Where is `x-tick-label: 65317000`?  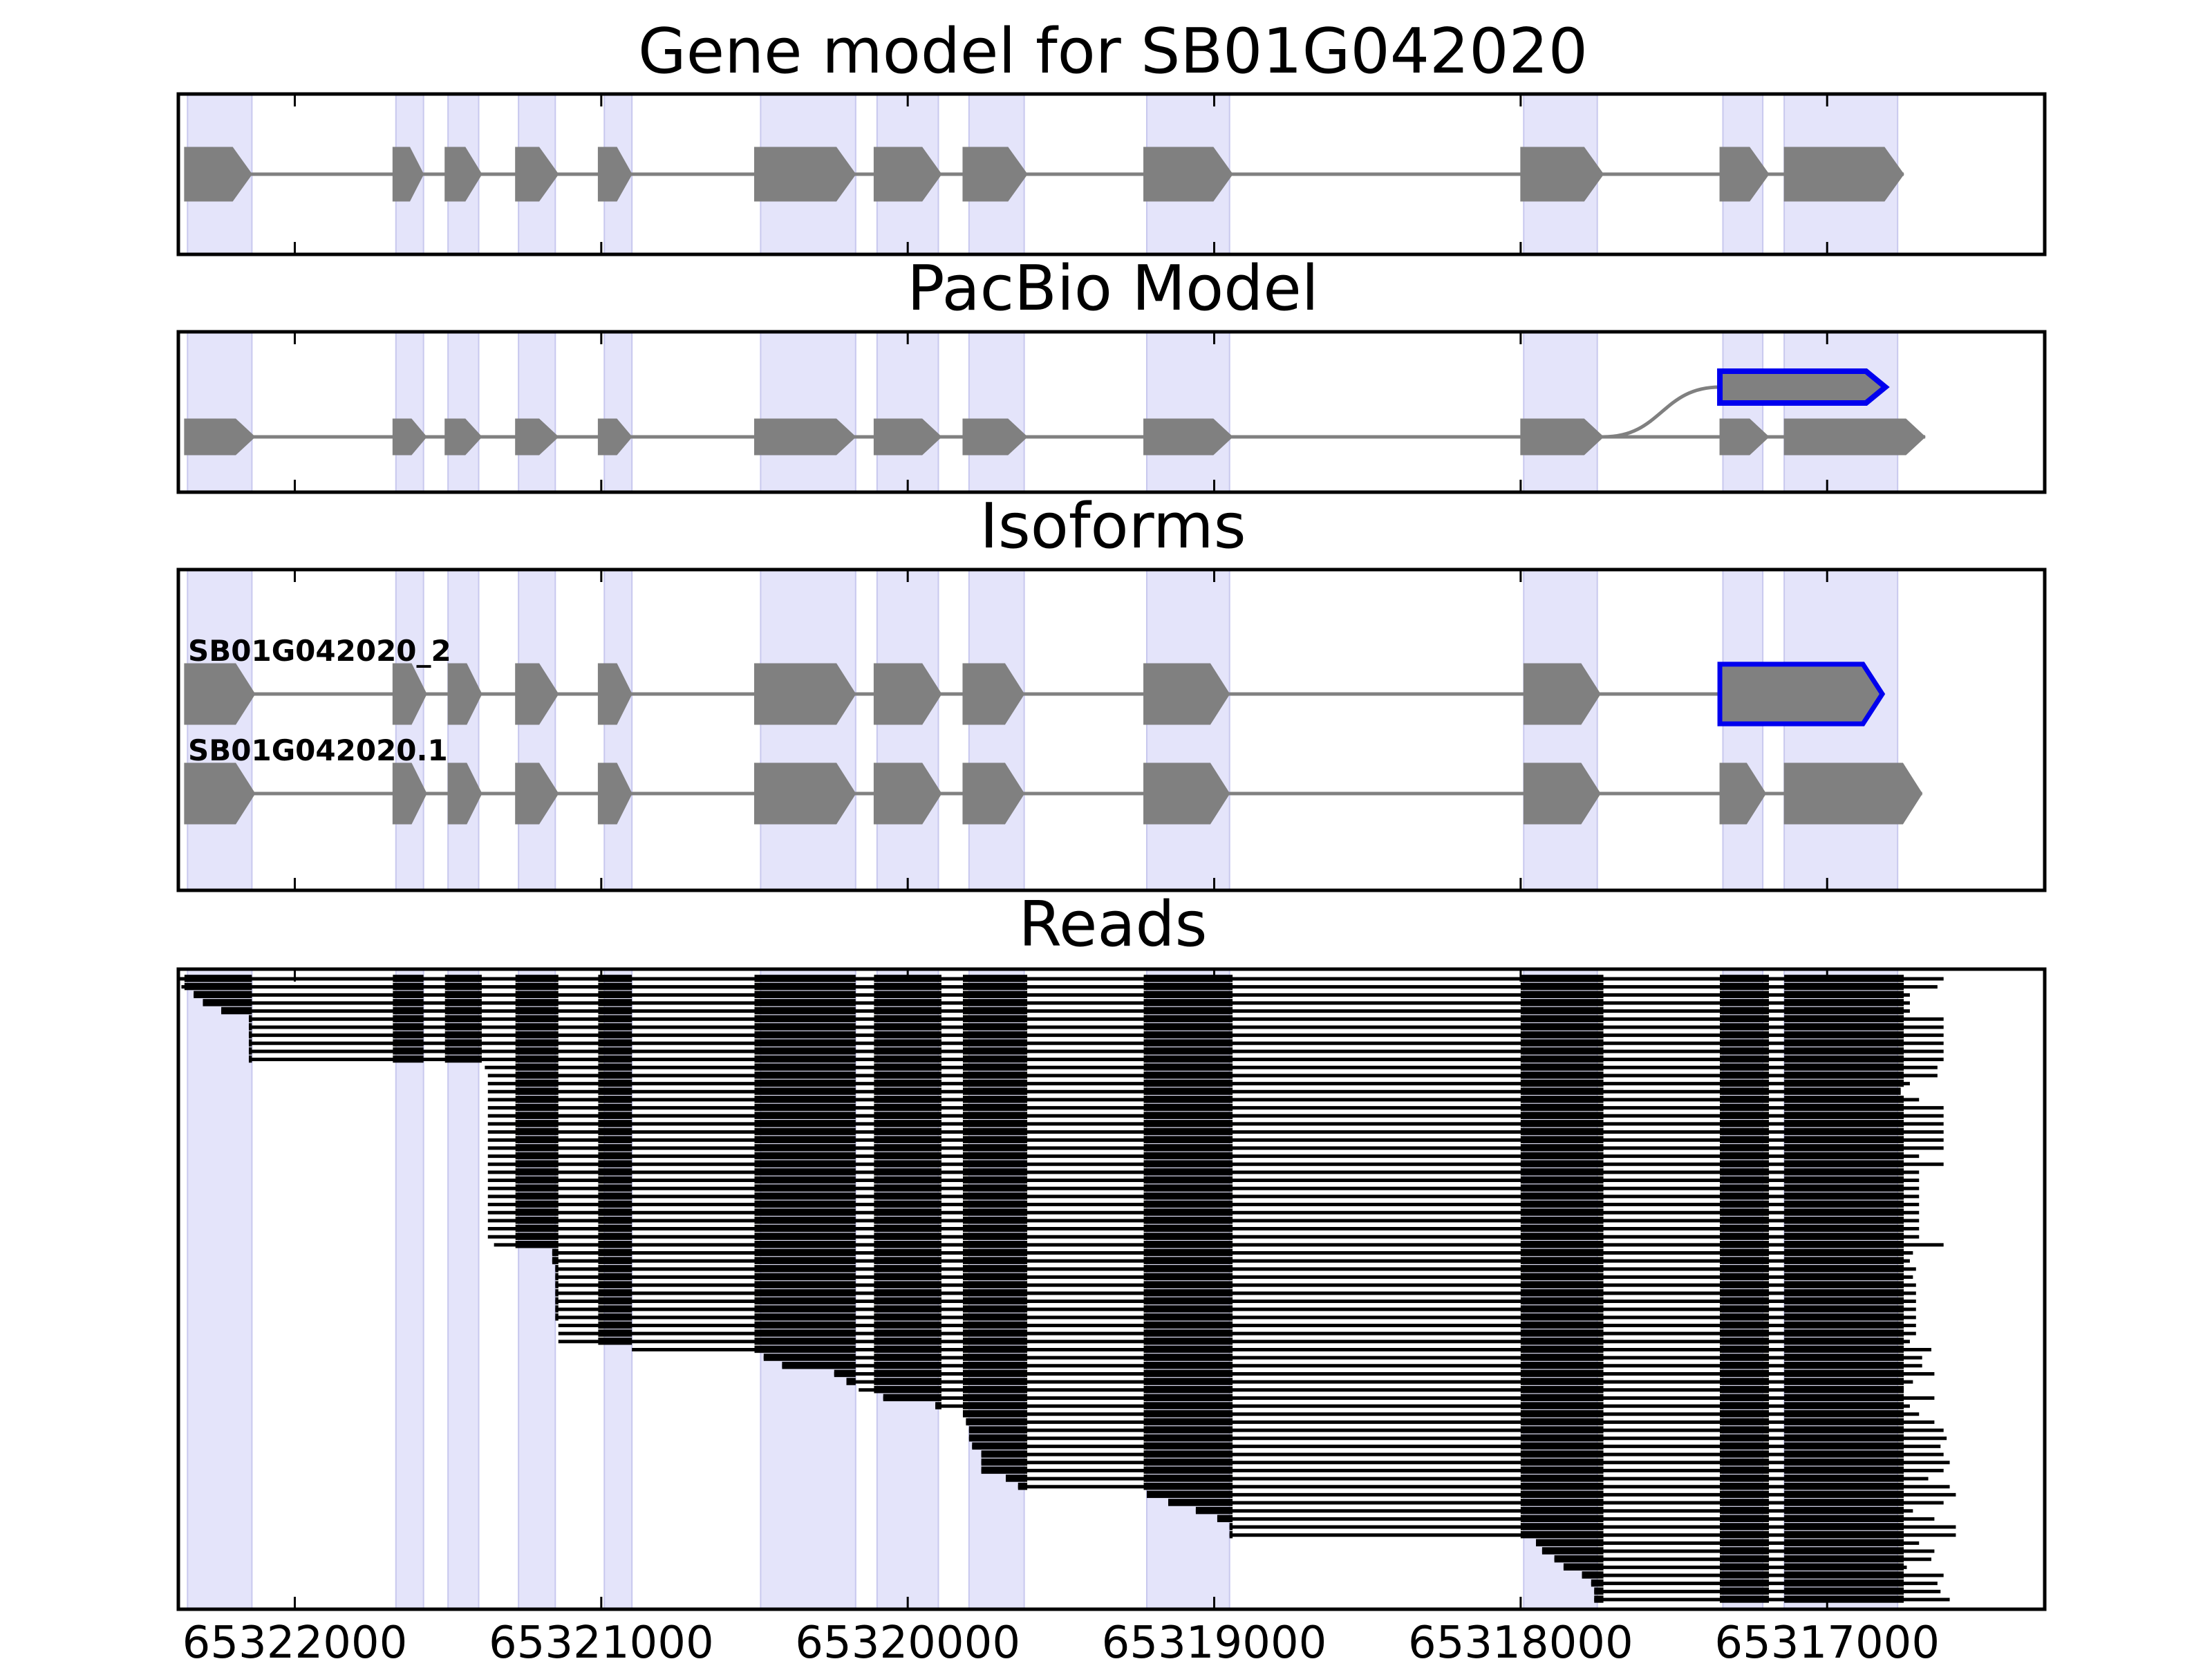 x-tick-label: 65317000 is located at coordinates (1827, 1638).